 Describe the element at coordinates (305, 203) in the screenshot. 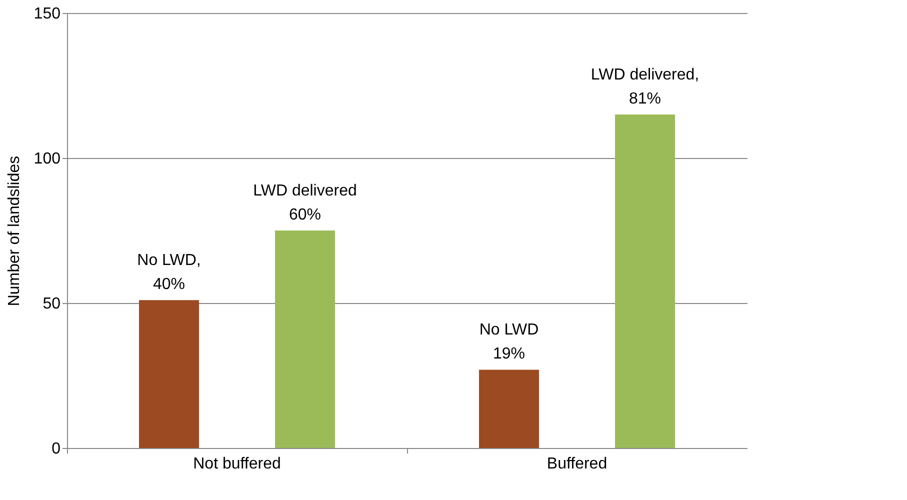

I see `annotation: LWD delivered 60%` at that location.